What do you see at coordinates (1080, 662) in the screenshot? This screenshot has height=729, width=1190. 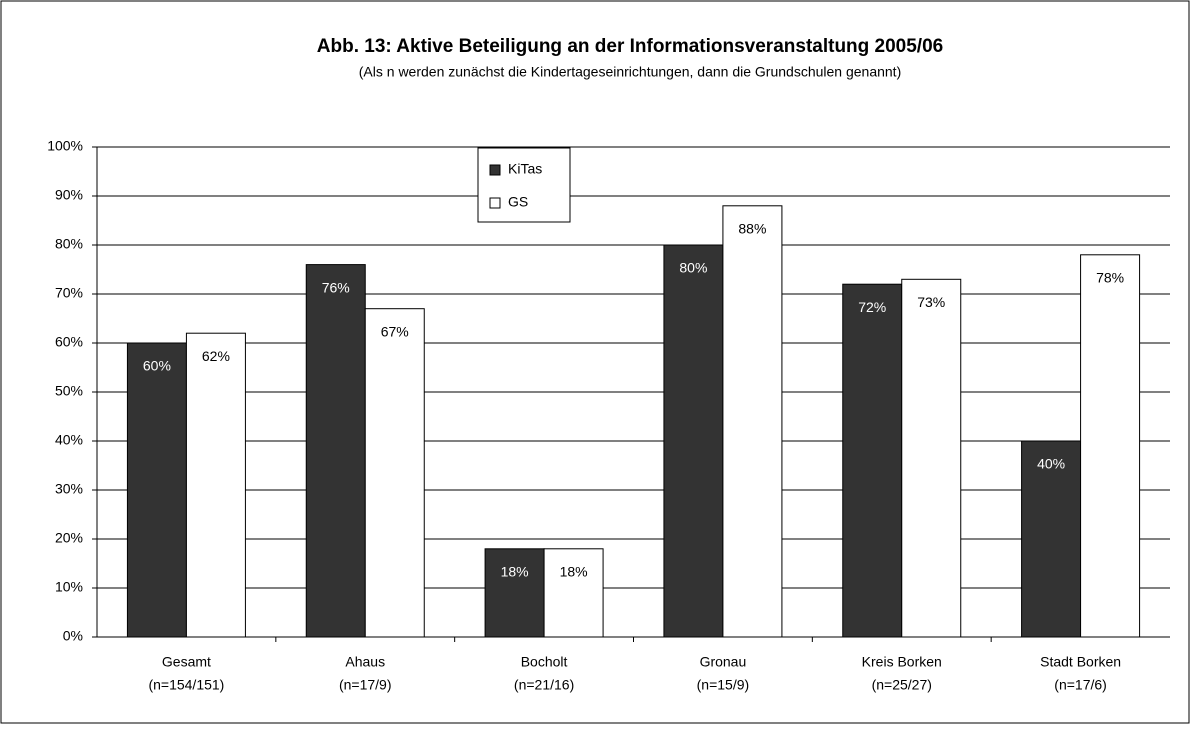 I see `x-tick-label: Stadt Borken` at bounding box center [1080, 662].